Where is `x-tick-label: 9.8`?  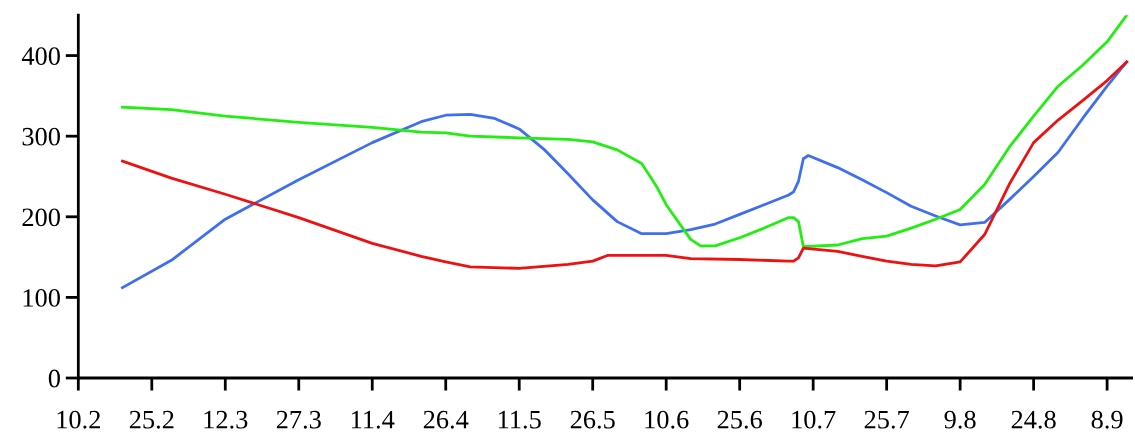 x-tick-label: 9.8 is located at coordinates (960, 419).